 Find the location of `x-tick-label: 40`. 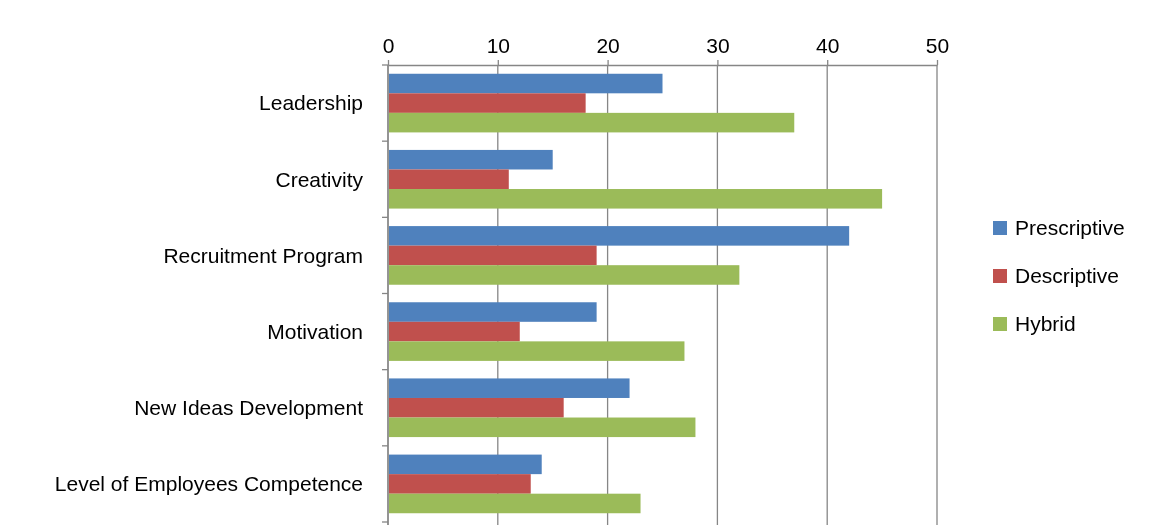

x-tick-label: 40 is located at coordinates (828, 45).